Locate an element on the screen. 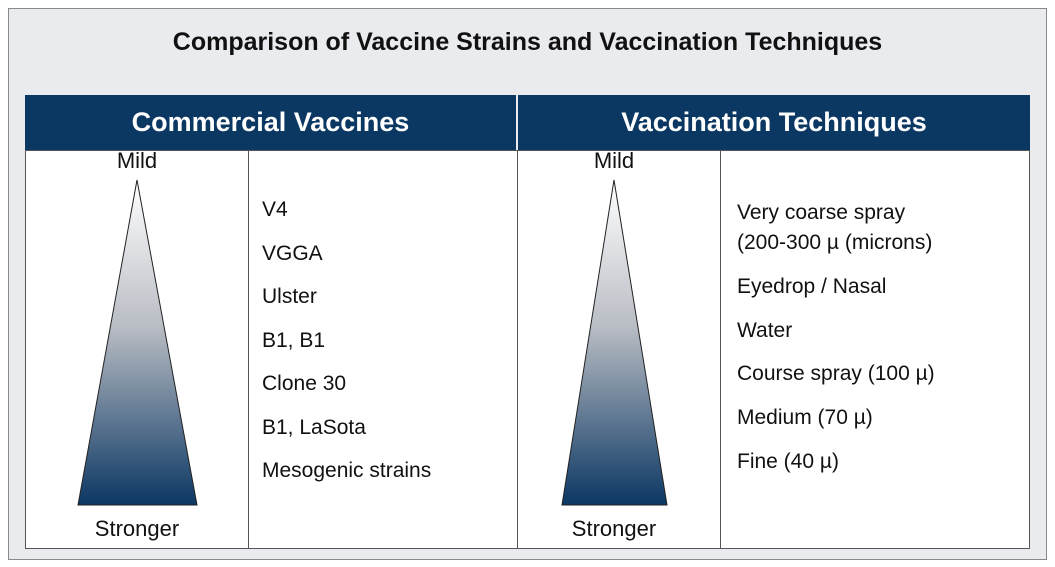 The height and width of the screenshot is (567, 1055). column-header: Vaccination Techniques is located at coordinates (774, 122).